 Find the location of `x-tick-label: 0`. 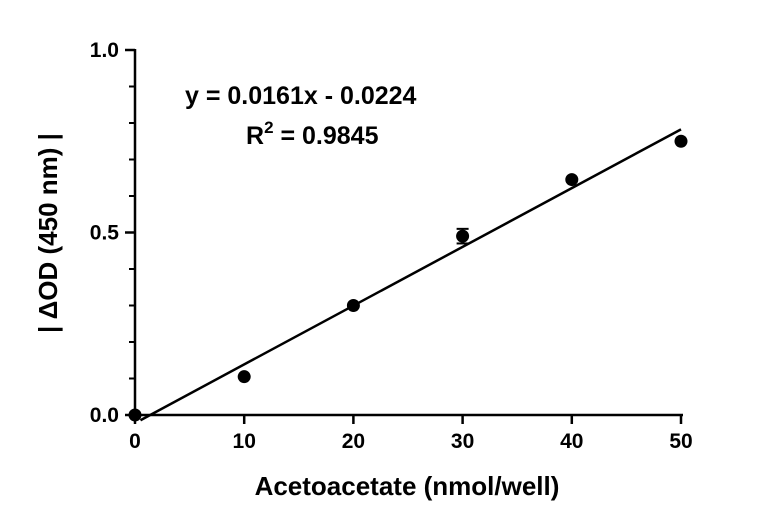

x-tick-label: 0 is located at coordinates (135, 441).